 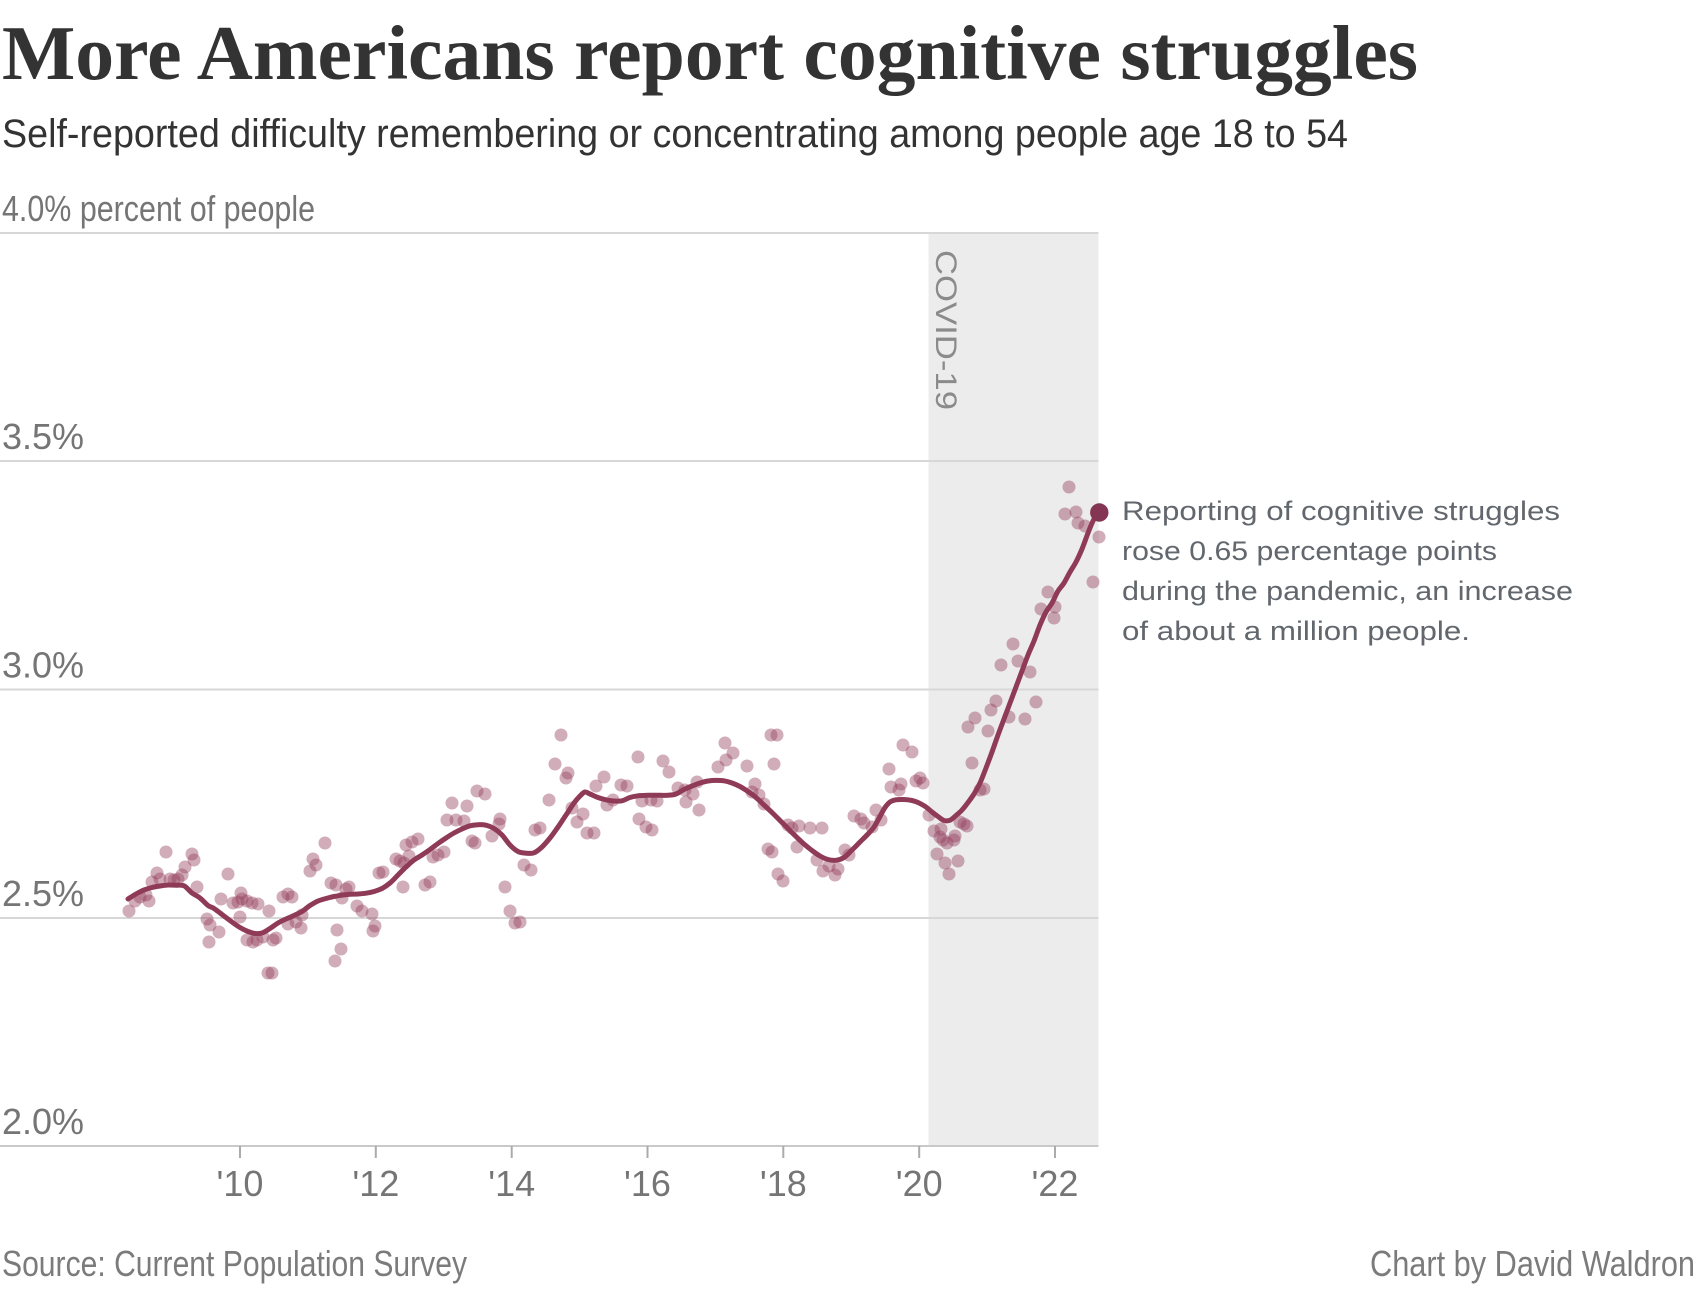 What do you see at coordinates (945, 330) in the screenshot?
I see `svg-text: COVID-19` at bounding box center [945, 330].